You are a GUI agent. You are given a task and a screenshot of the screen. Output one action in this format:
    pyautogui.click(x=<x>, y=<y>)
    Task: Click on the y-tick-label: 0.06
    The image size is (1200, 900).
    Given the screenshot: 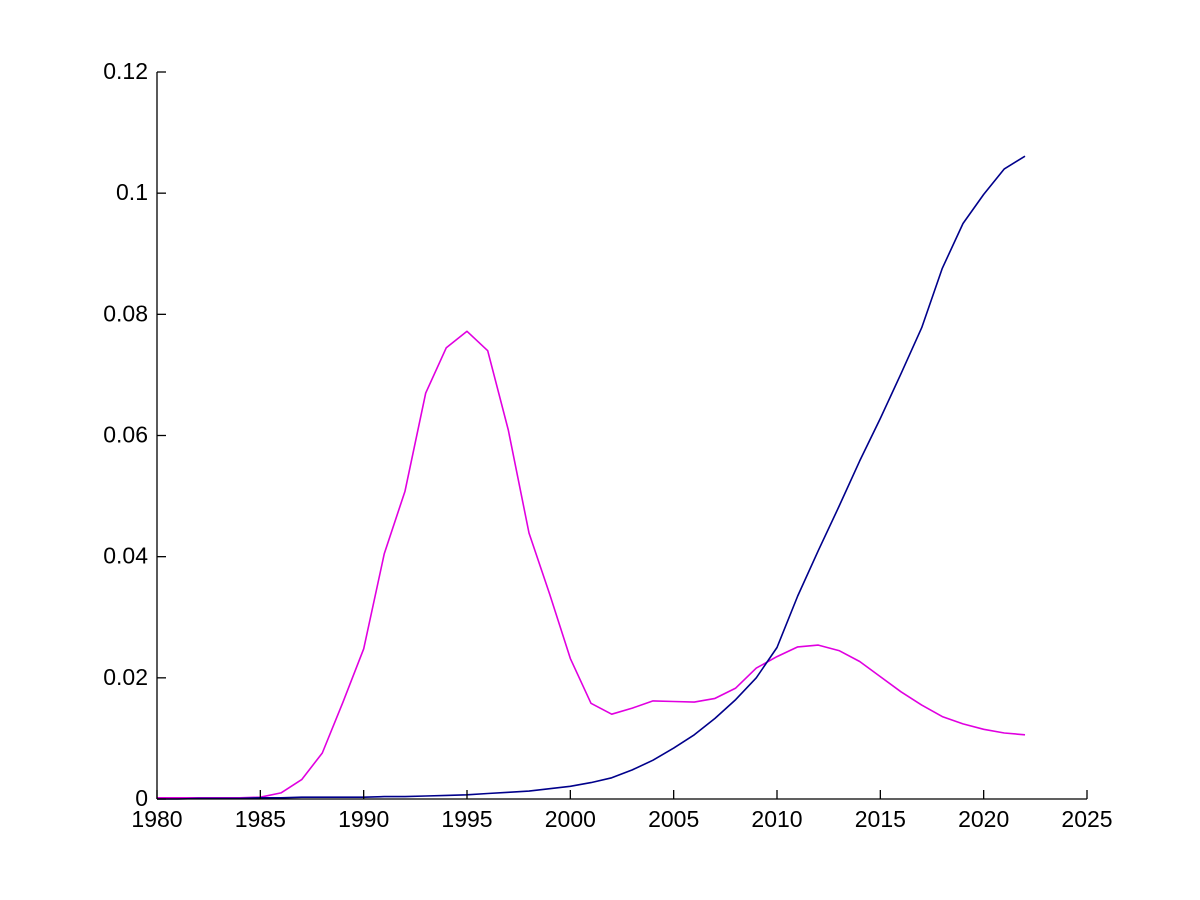 What is the action you would take?
    pyautogui.click(x=125, y=435)
    